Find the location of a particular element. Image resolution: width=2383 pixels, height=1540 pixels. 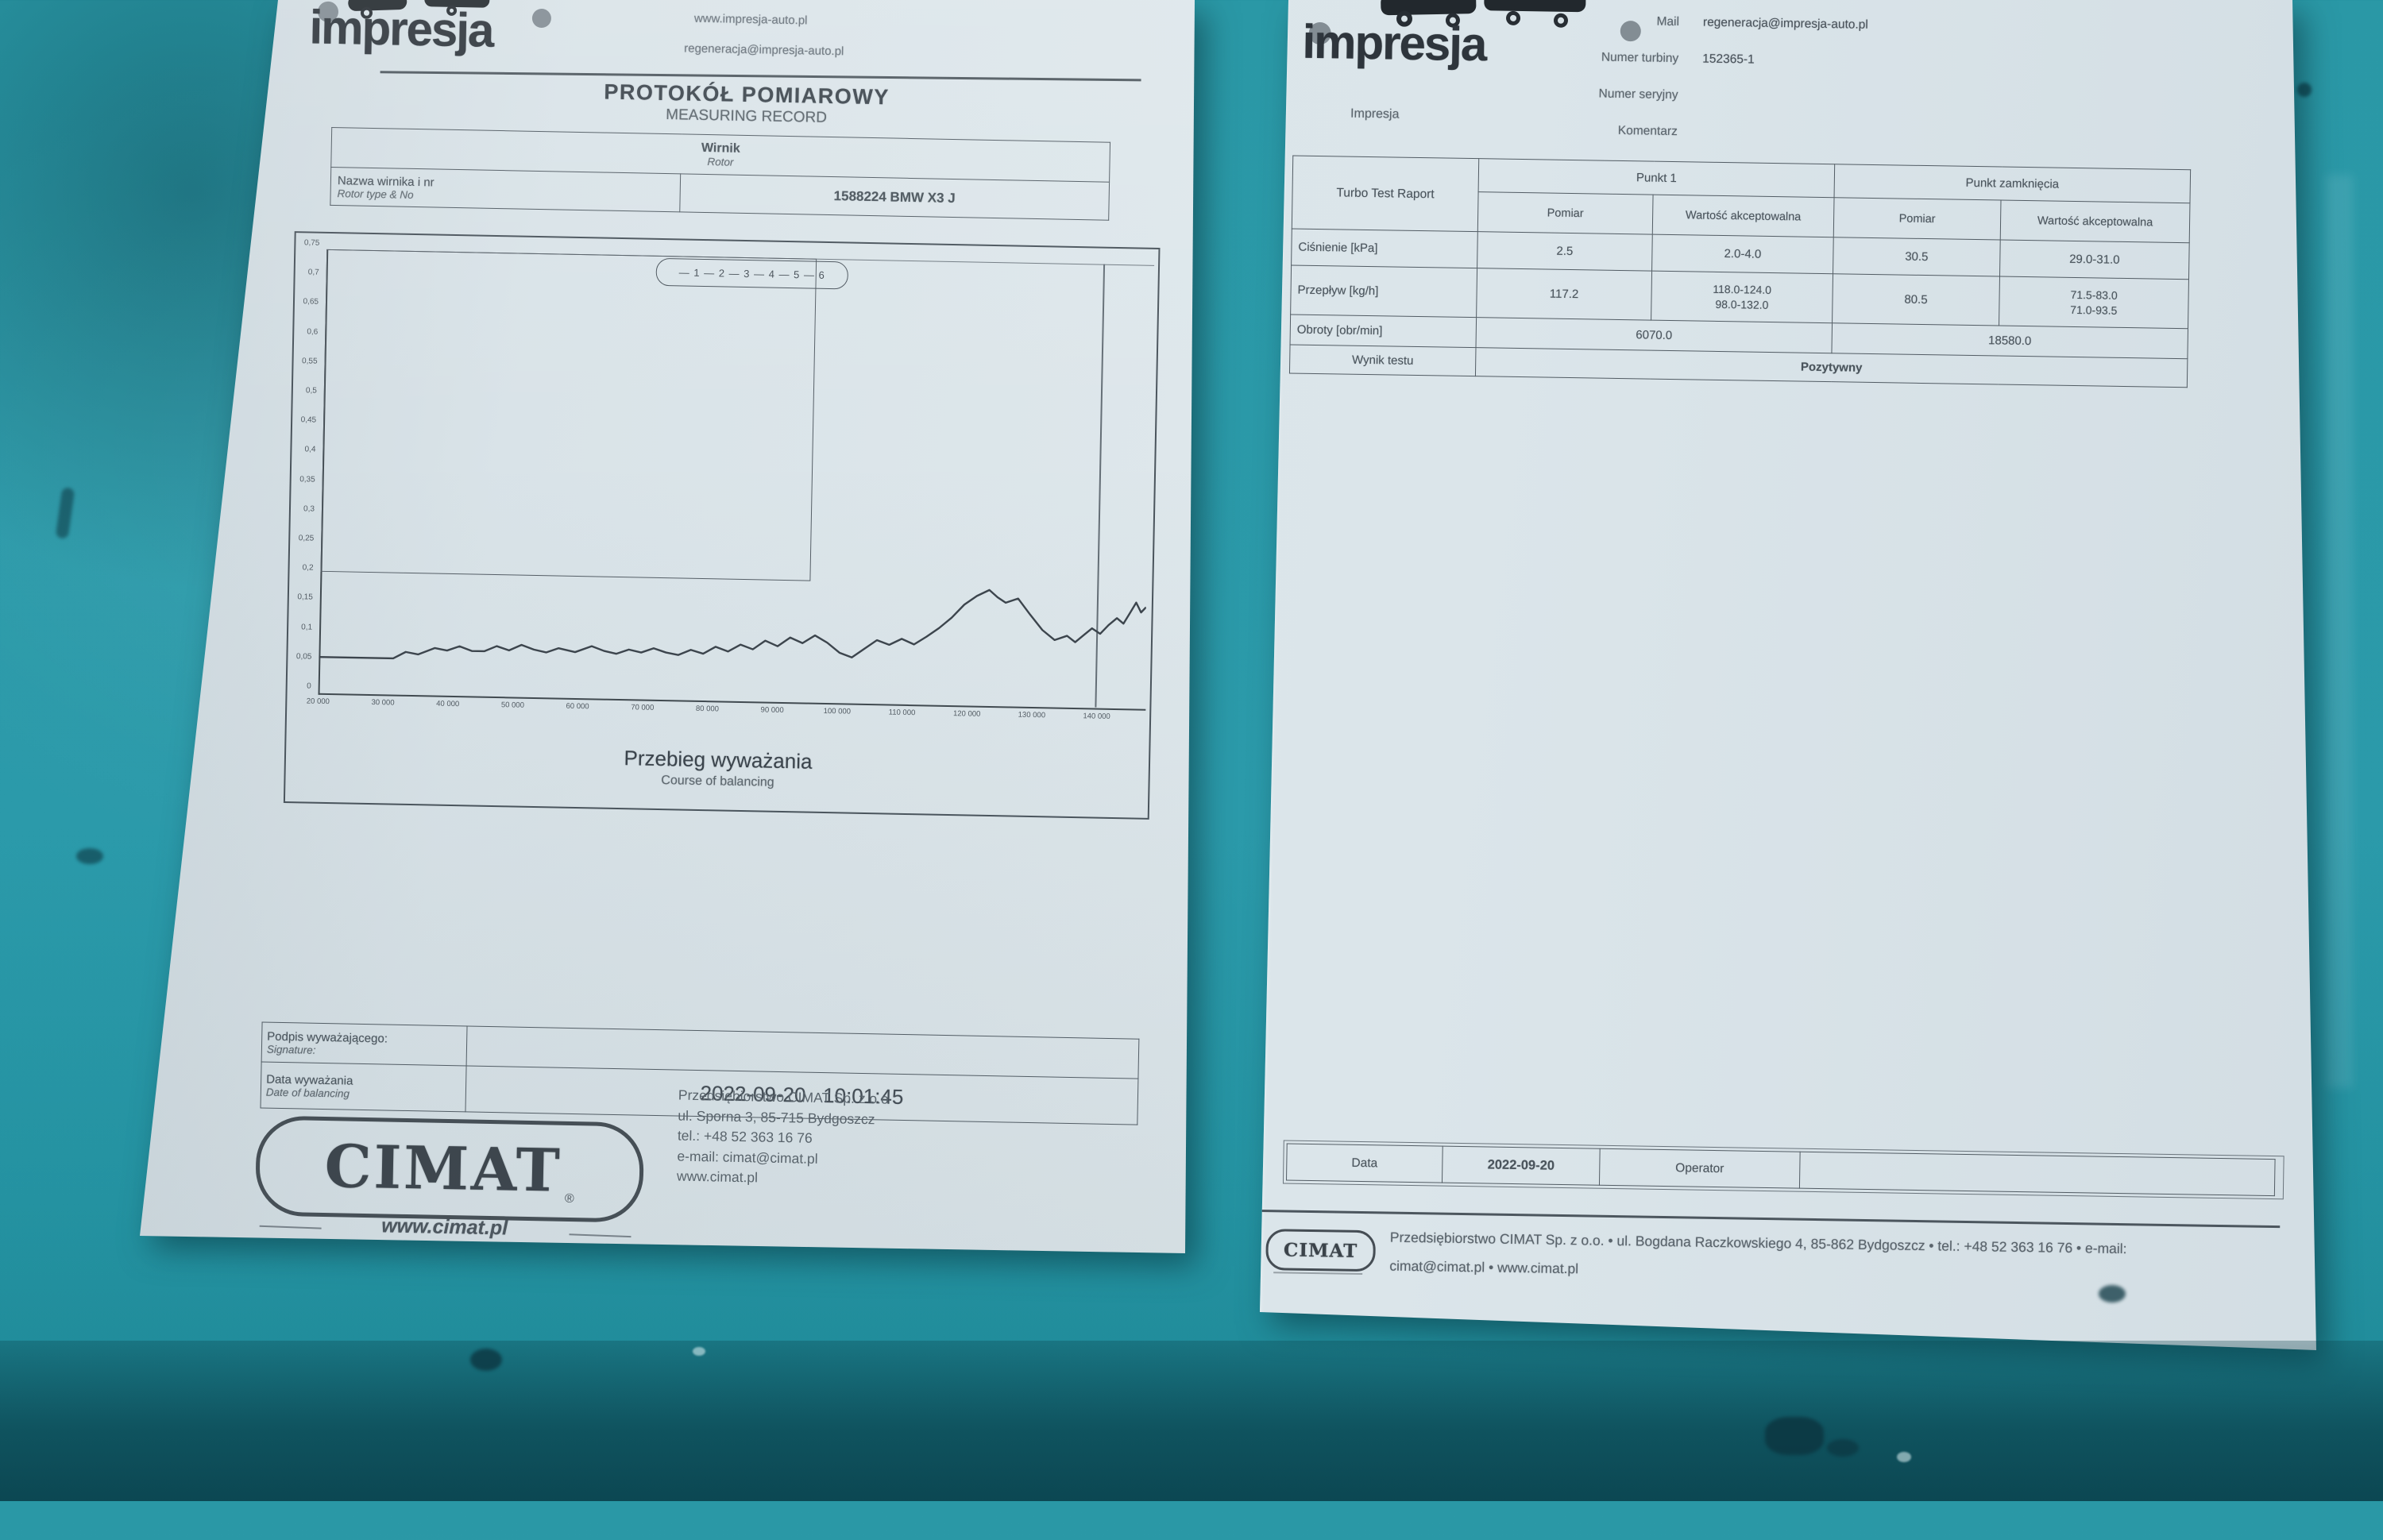

impresja-wordmark: impresja is located at coordinates (1394, 42).